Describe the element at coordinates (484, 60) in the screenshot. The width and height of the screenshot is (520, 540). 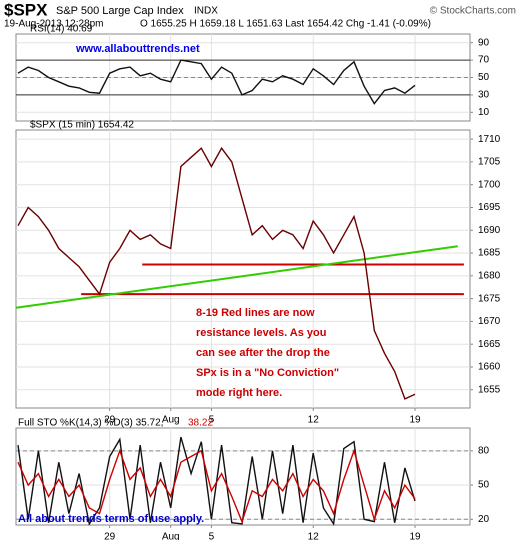
I see `y-tick-label: 70` at that location.